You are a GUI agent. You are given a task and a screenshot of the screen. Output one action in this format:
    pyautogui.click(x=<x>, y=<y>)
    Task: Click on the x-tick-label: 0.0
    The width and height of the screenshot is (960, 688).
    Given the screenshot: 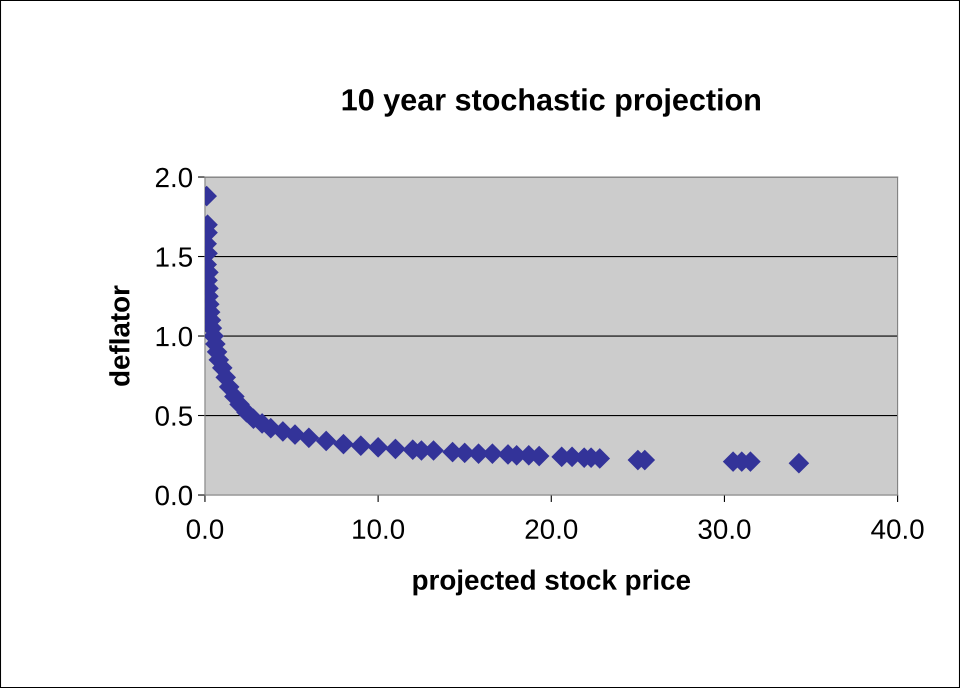 What is the action you would take?
    pyautogui.click(x=205, y=529)
    